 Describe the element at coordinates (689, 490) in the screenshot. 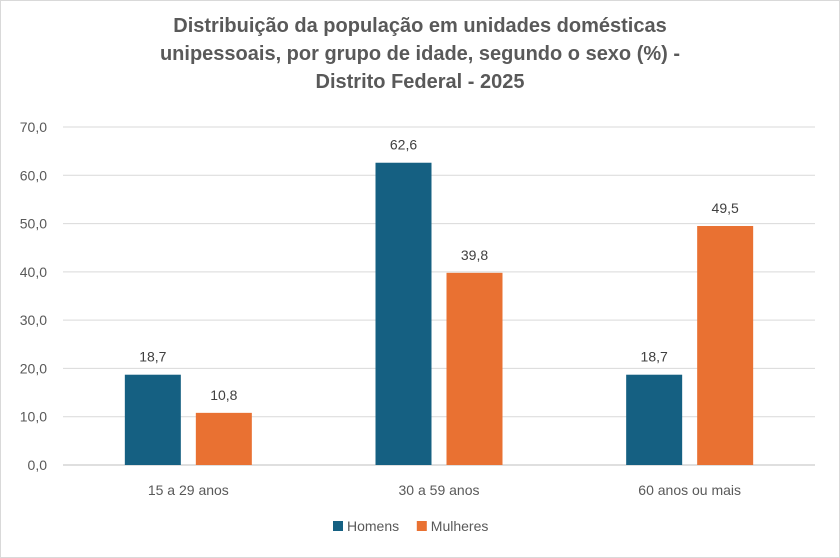

I see `x-tick-label: 60 anos ou mais` at that location.